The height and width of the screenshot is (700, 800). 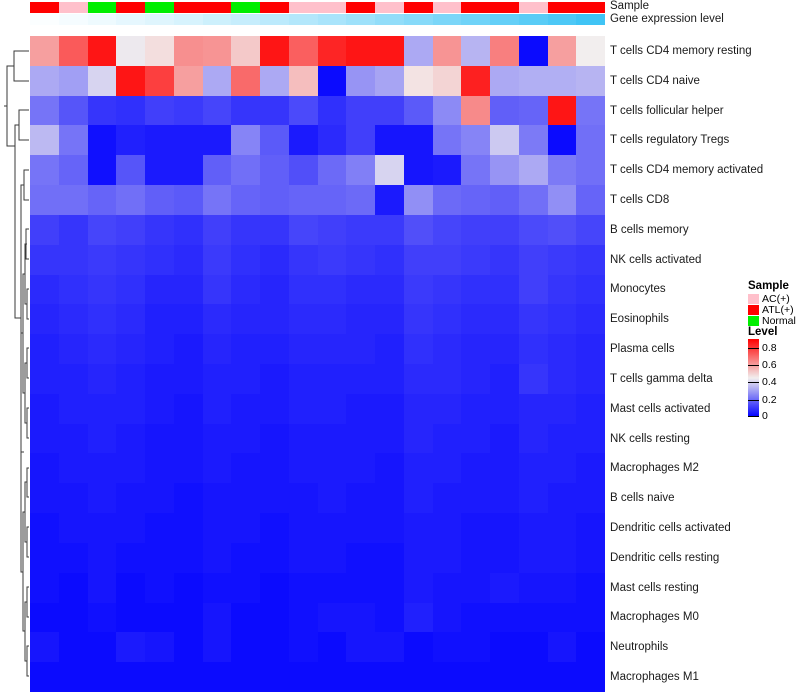 I want to click on row-label: Monocytes, so click(x=638, y=289).